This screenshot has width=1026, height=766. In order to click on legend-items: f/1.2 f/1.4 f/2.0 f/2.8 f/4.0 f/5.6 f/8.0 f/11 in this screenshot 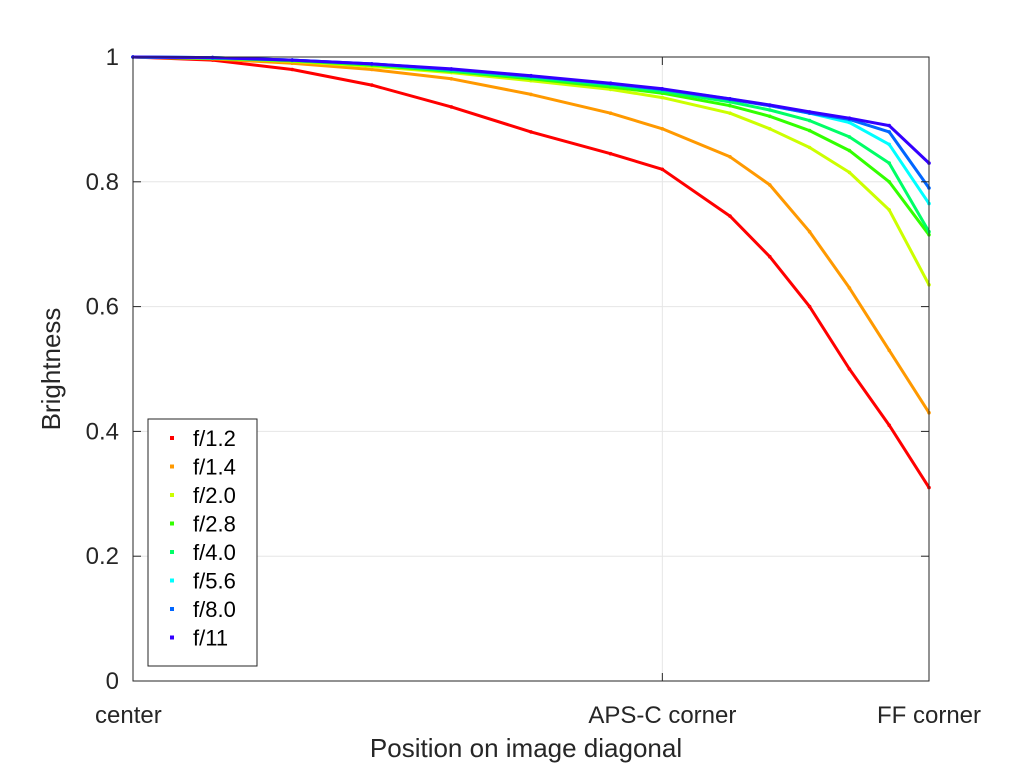, I will do `click(203, 538)`.